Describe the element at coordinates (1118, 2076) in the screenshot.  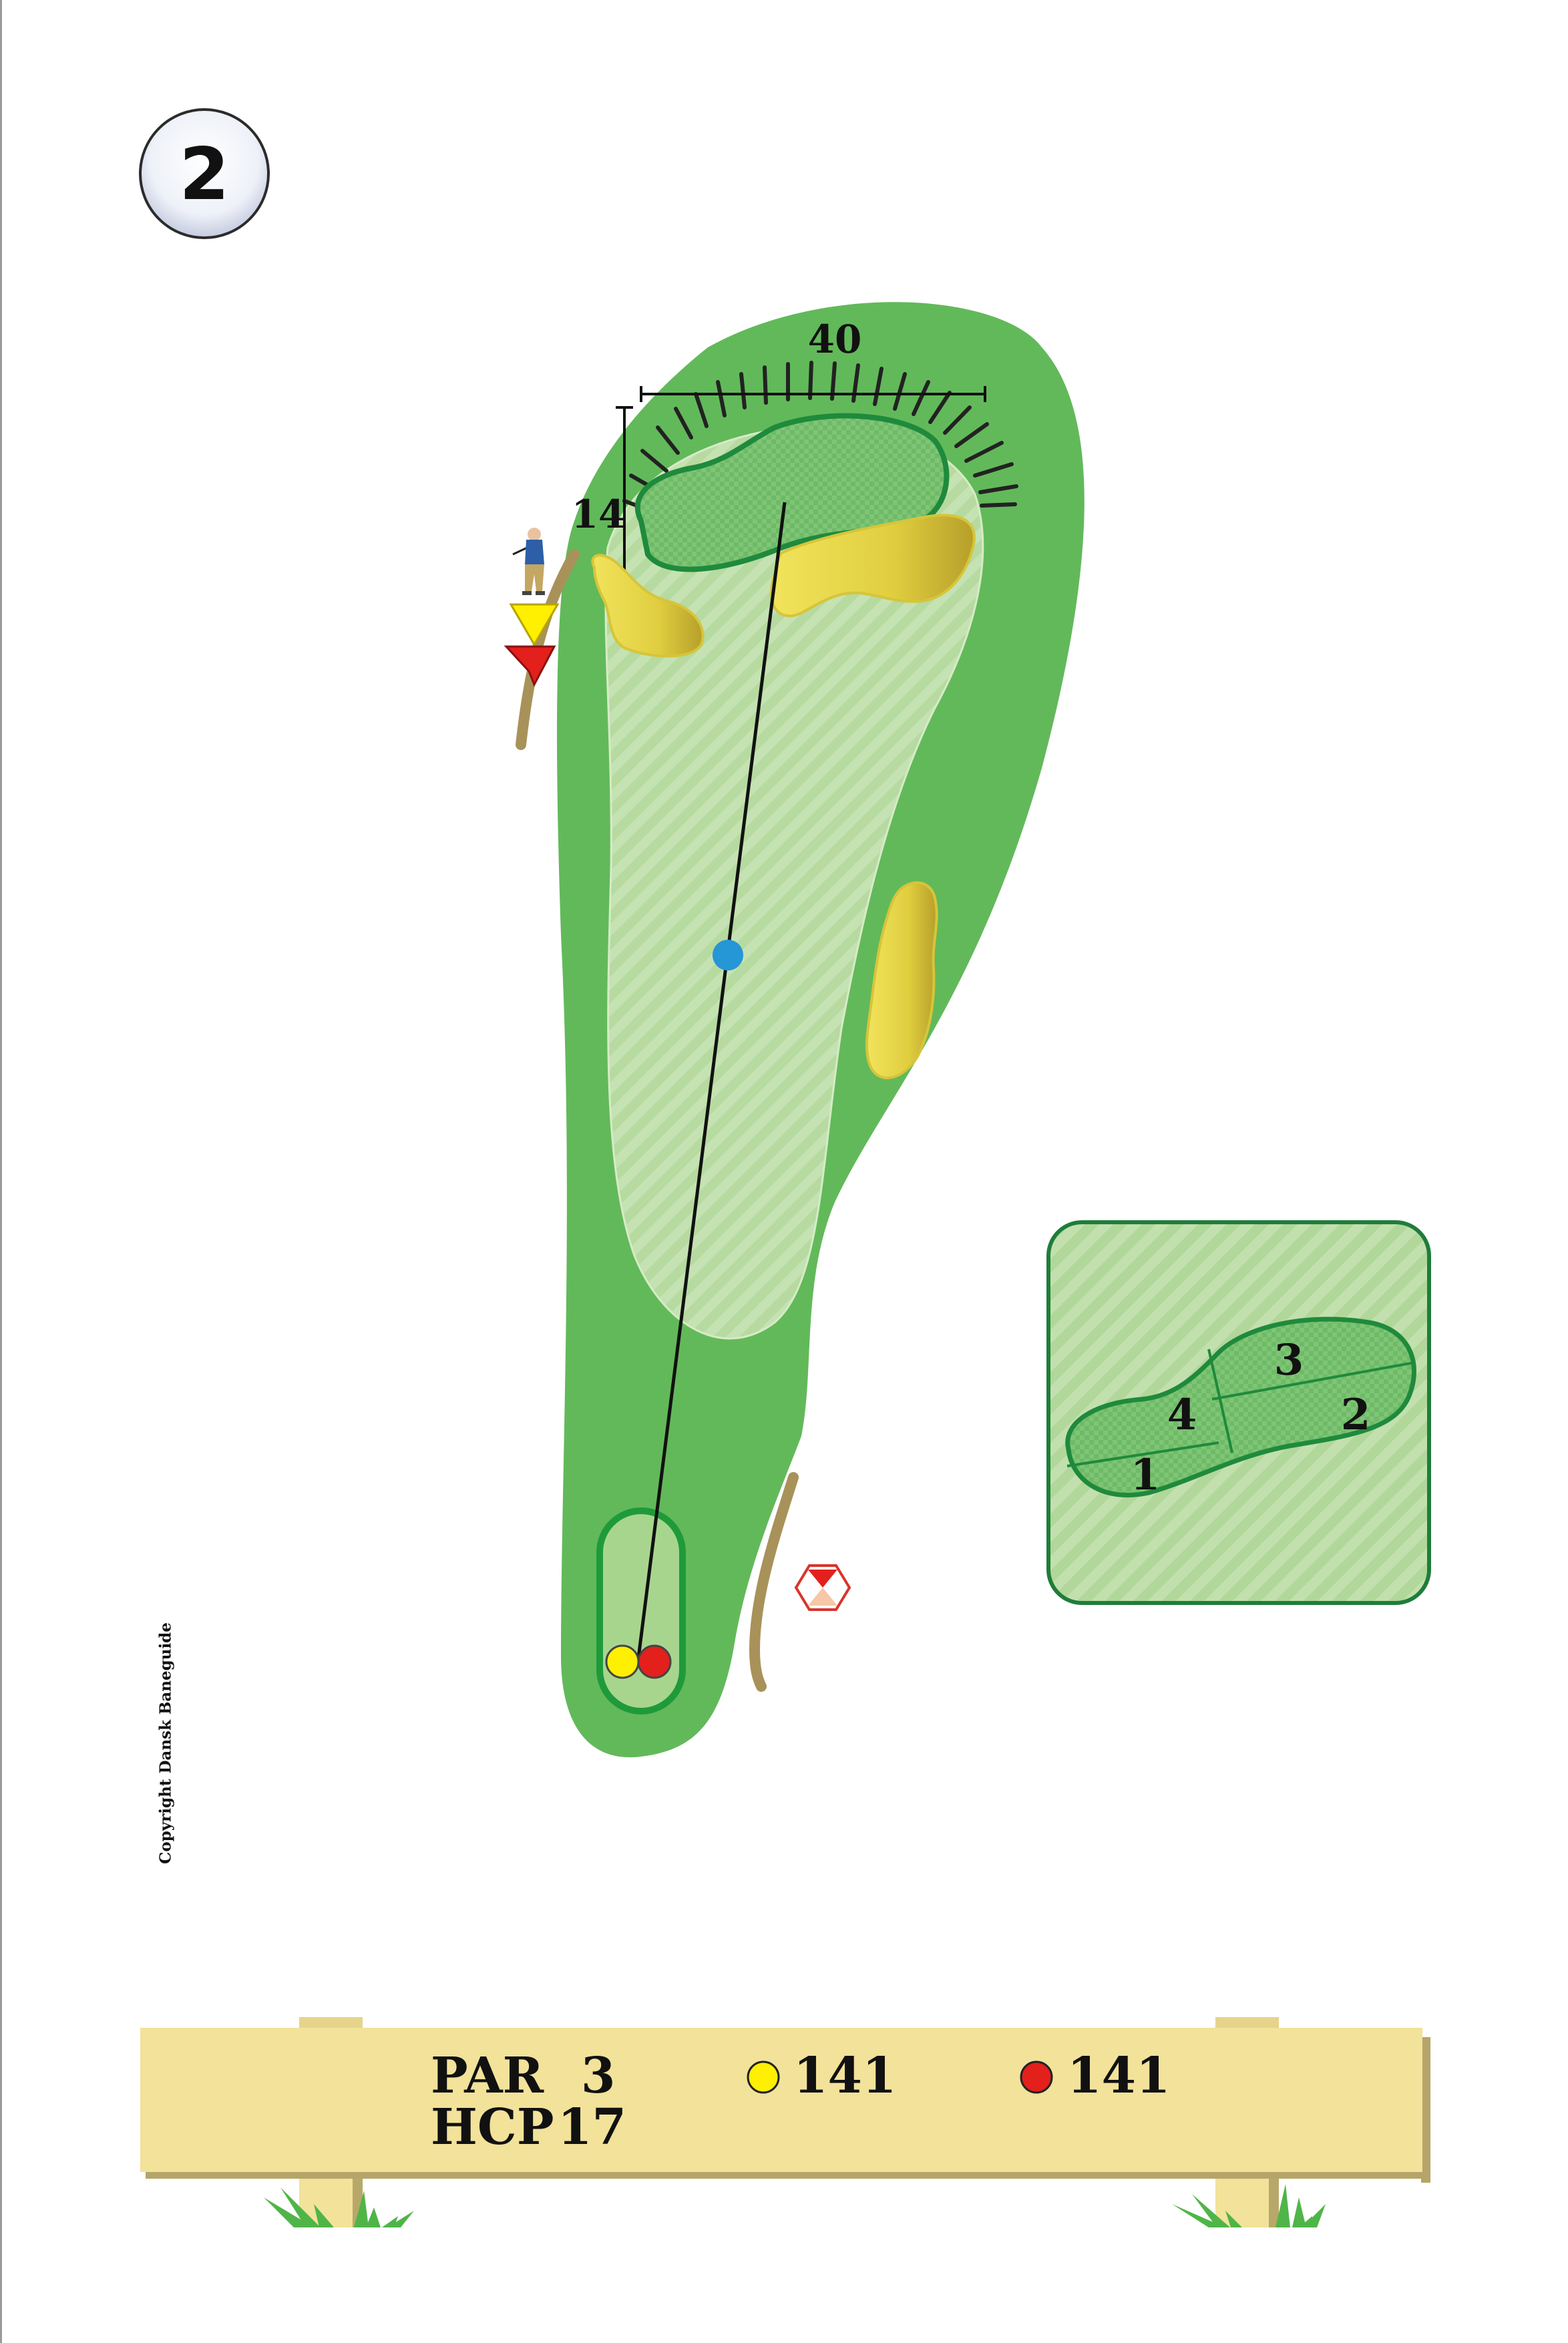
I see `red-tee-length: 141` at that location.